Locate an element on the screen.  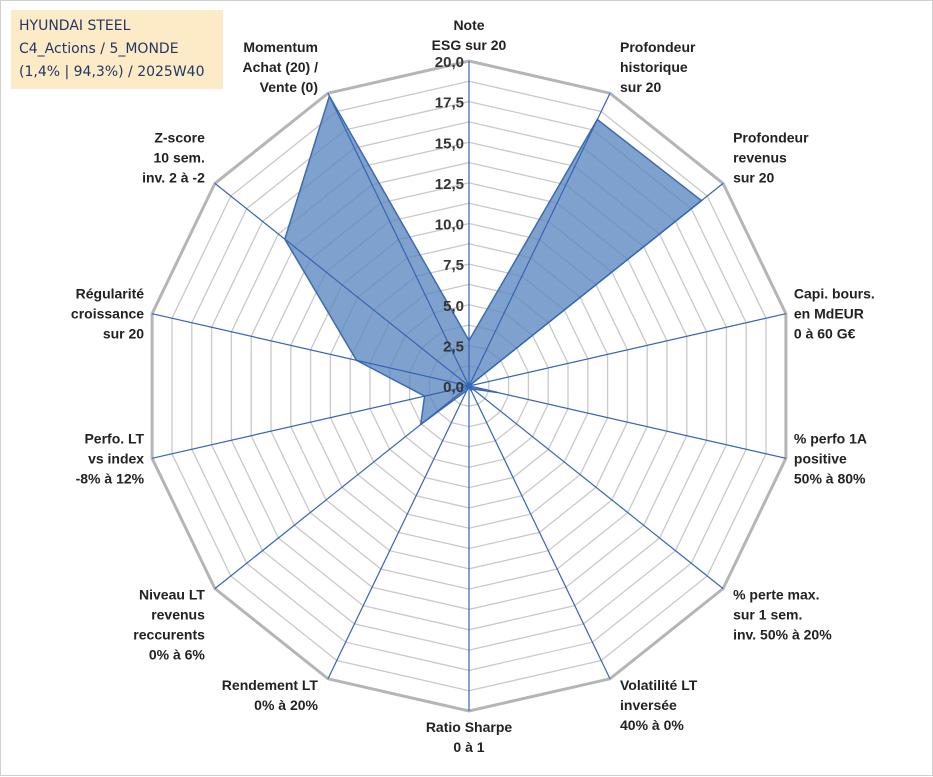
axis-label: Régularité is located at coordinates (110, 294).